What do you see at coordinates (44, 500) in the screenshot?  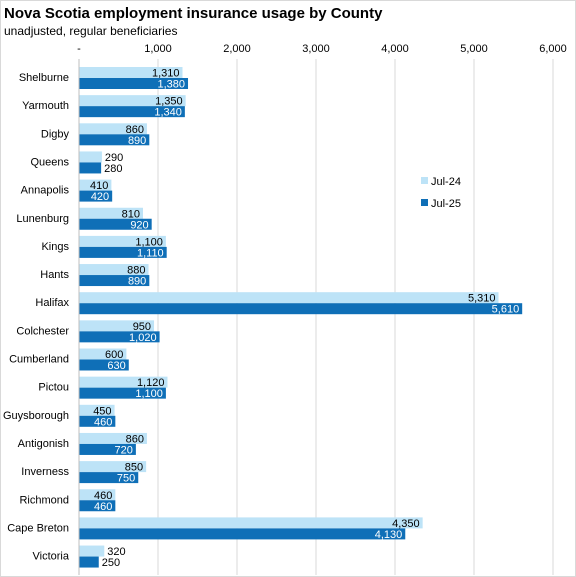 I see `category-label: Richmond` at bounding box center [44, 500].